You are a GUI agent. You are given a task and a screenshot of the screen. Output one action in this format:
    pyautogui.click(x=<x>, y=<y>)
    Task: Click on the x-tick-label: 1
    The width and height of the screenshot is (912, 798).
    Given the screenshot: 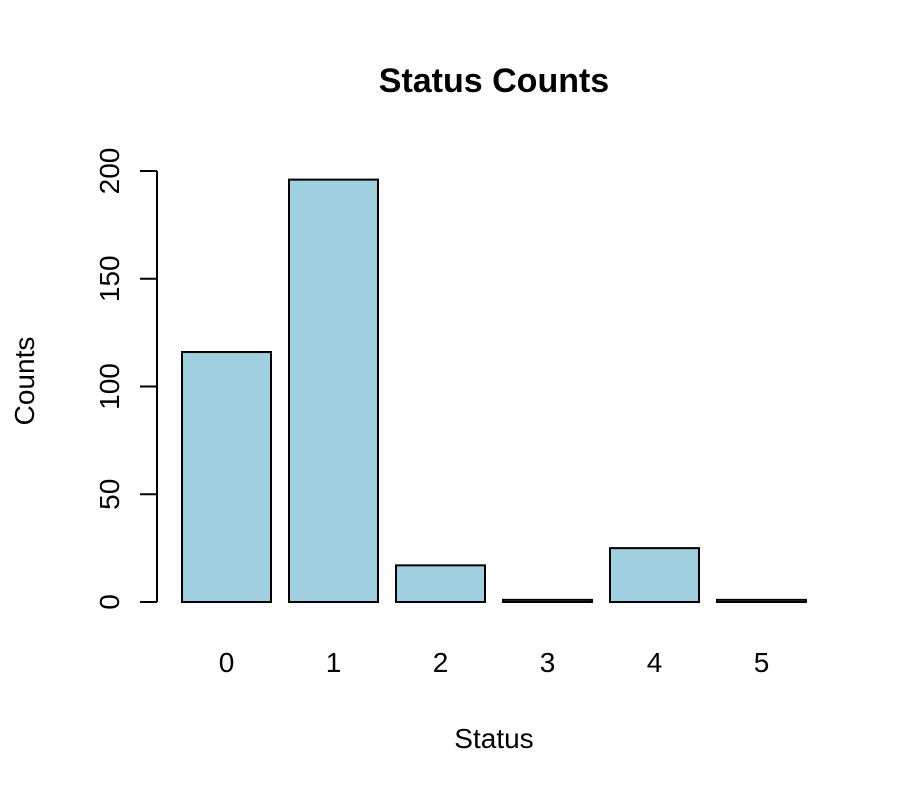 What is the action you would take?
    pyautogui.click(x=334, y=662)
    